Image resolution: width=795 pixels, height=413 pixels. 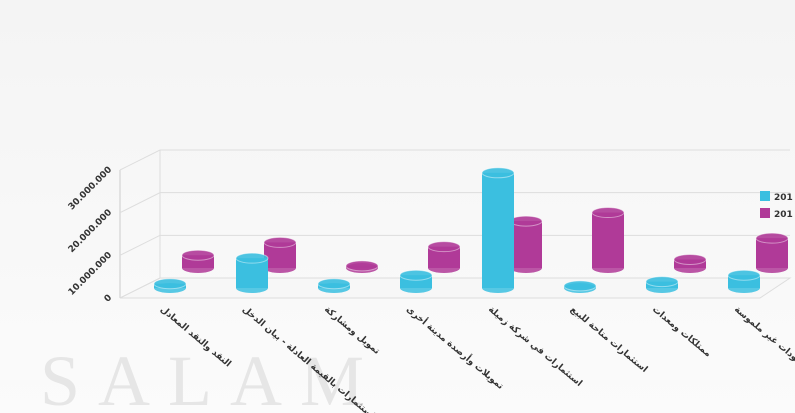 I want to click on watermark: SALAM, so click(x=211, y=377).